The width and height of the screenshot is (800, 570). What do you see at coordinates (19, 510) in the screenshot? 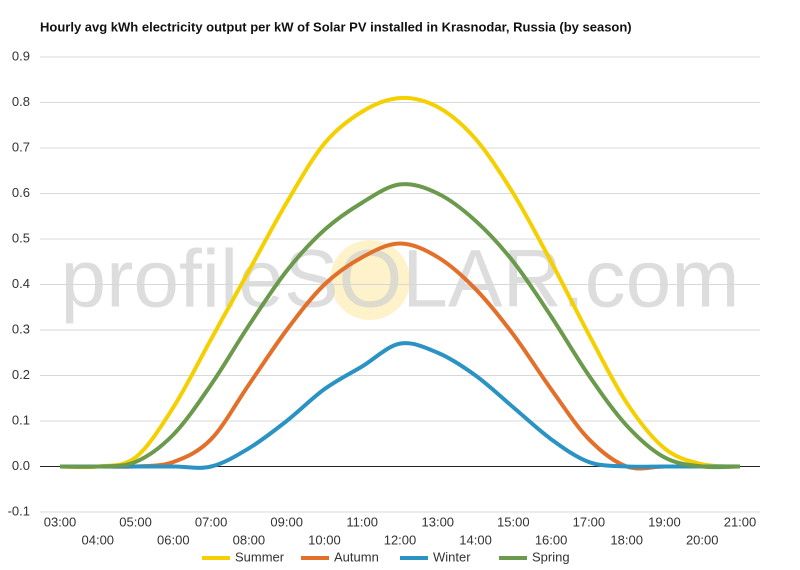
I see `y-tick-label: -0.1` at bounding box center [19, 510].